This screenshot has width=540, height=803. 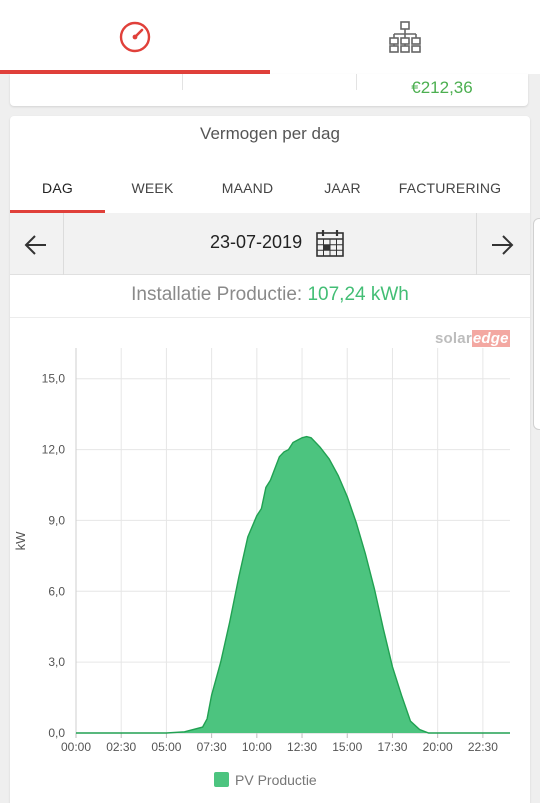 I want to click on tab-dag: DAG, so click(x=57, y=188).